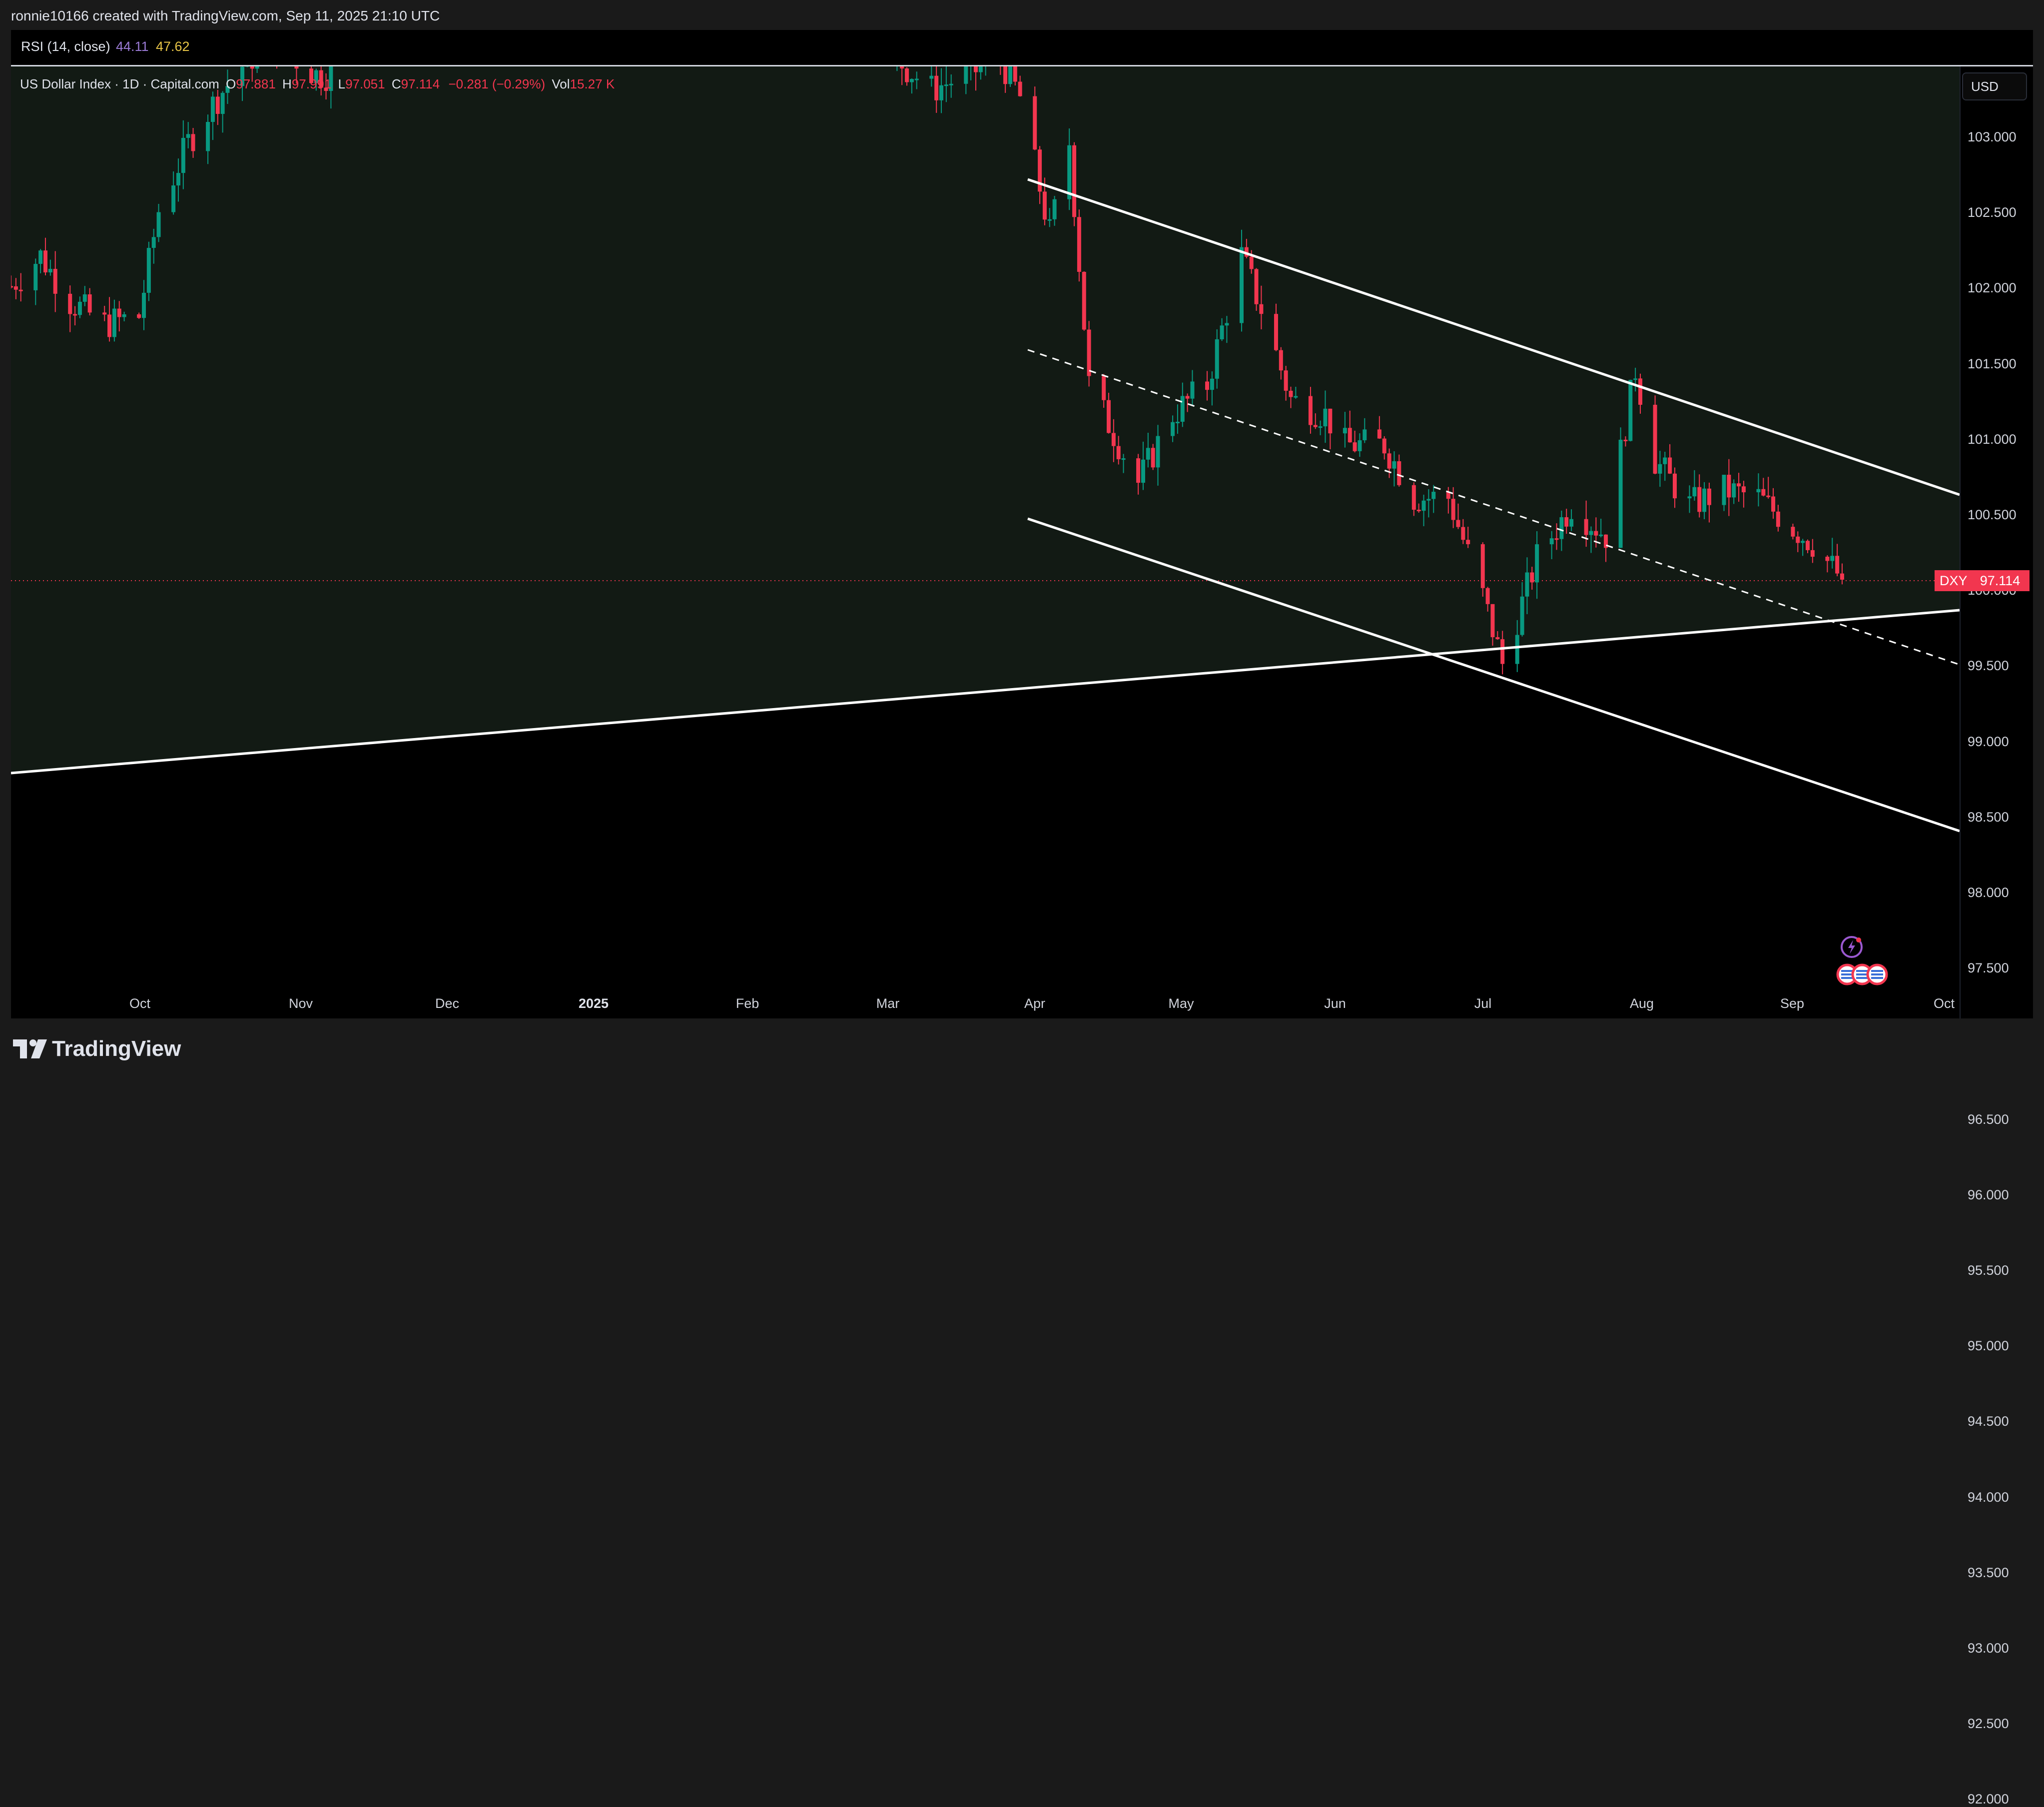 The width and height of the screenshot is (2044, 1807). What do you see at coordinates (396, 83) in the screenshot?
I see `close-label: C` at bounding box center [396, 83].